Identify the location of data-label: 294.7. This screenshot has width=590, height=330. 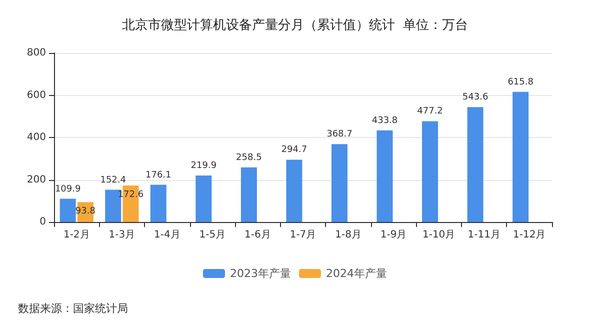
(294, 150).